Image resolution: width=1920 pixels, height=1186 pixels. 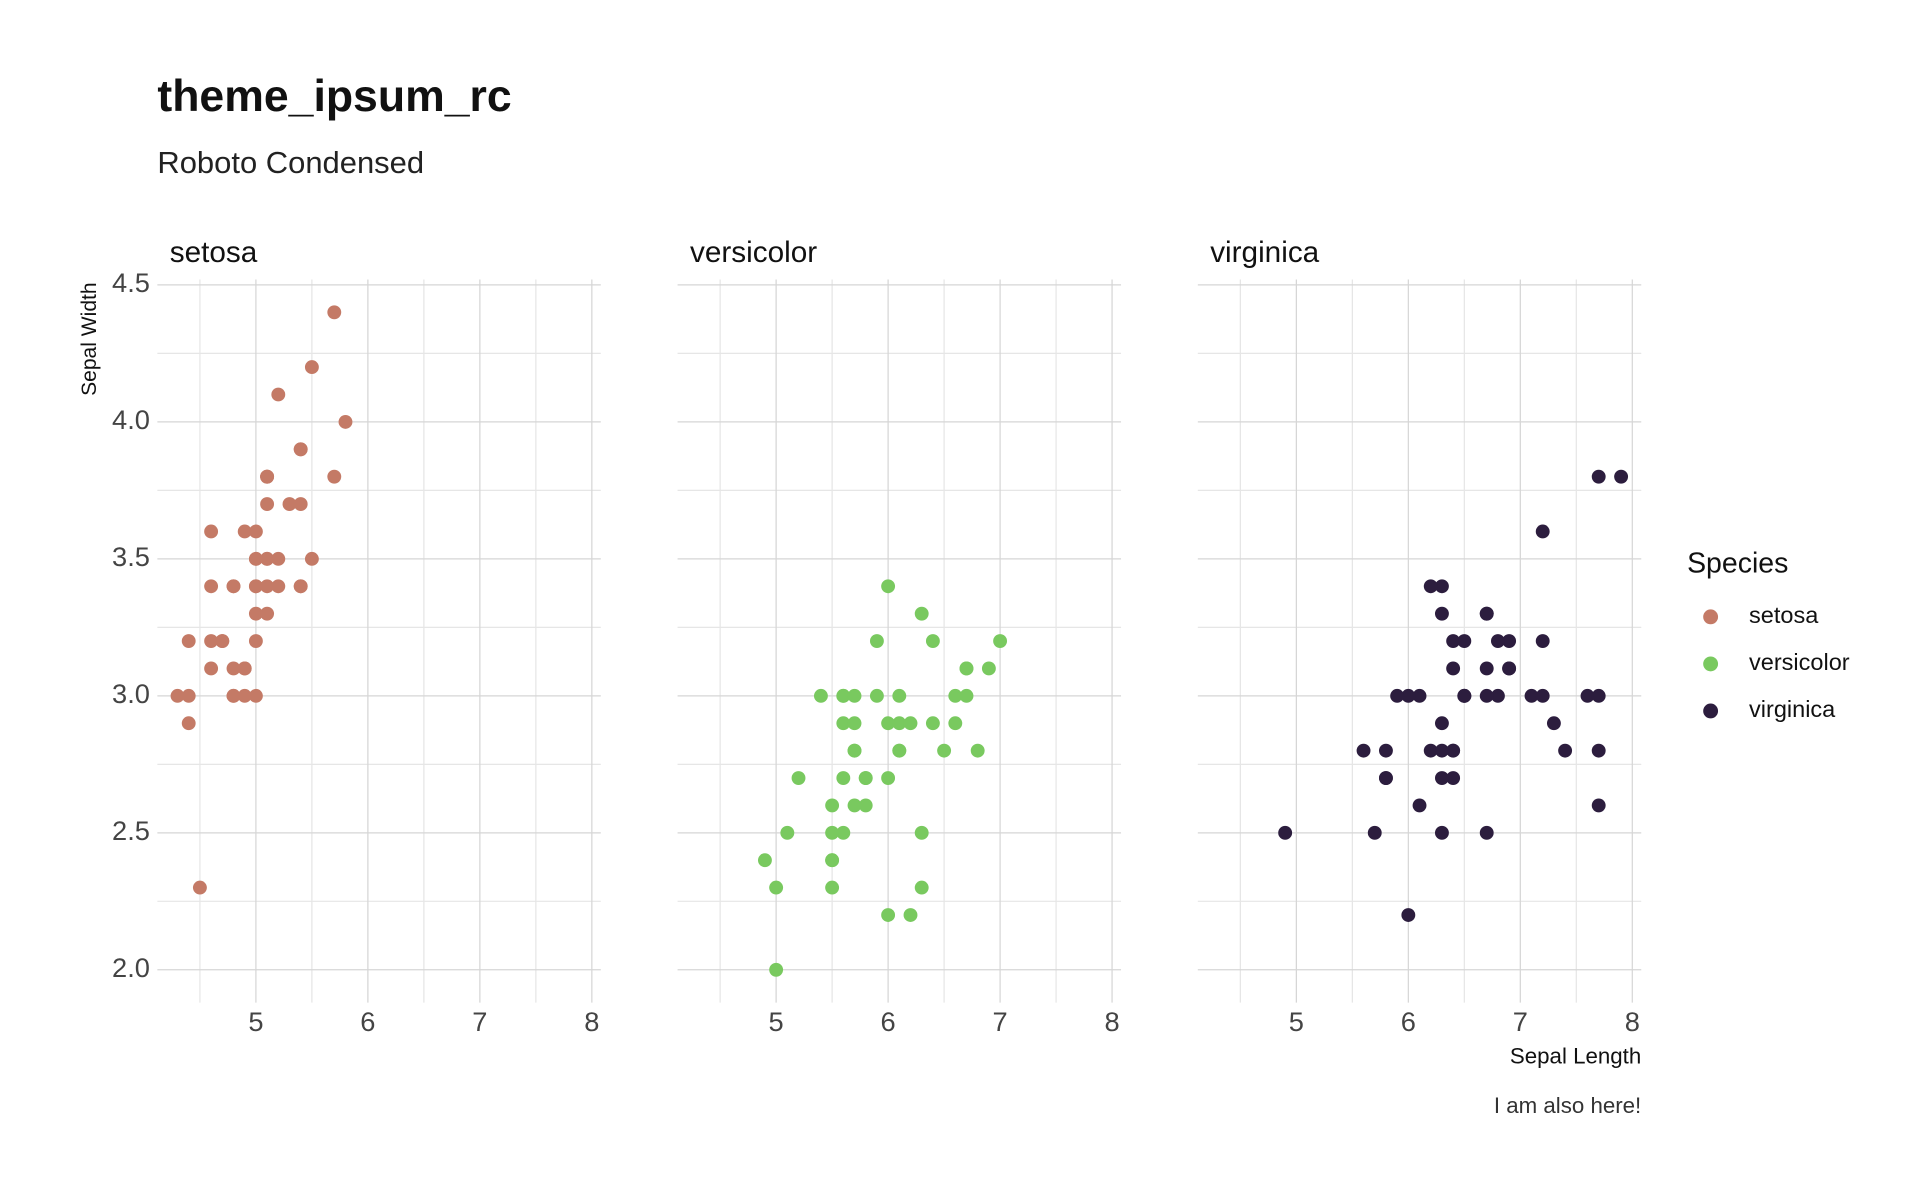 What do you see at coordinates (131, 830) in the screenshot?
I see `y-tick-label: 2.5` at bounding box center [131, 830].